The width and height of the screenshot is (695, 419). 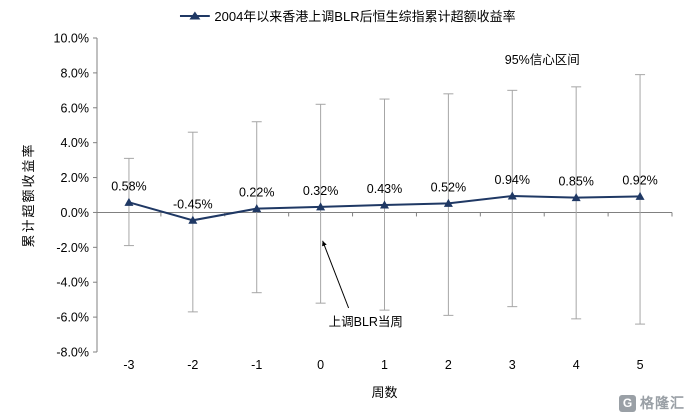 I want to click on y-axis-title: 累计超额收益率, so click(x=28, y=195).